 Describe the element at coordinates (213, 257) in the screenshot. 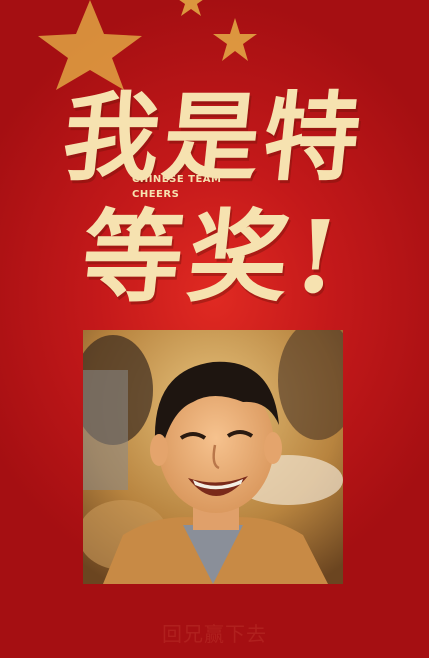

I see `headline-line-2: 等奖!` at that location.